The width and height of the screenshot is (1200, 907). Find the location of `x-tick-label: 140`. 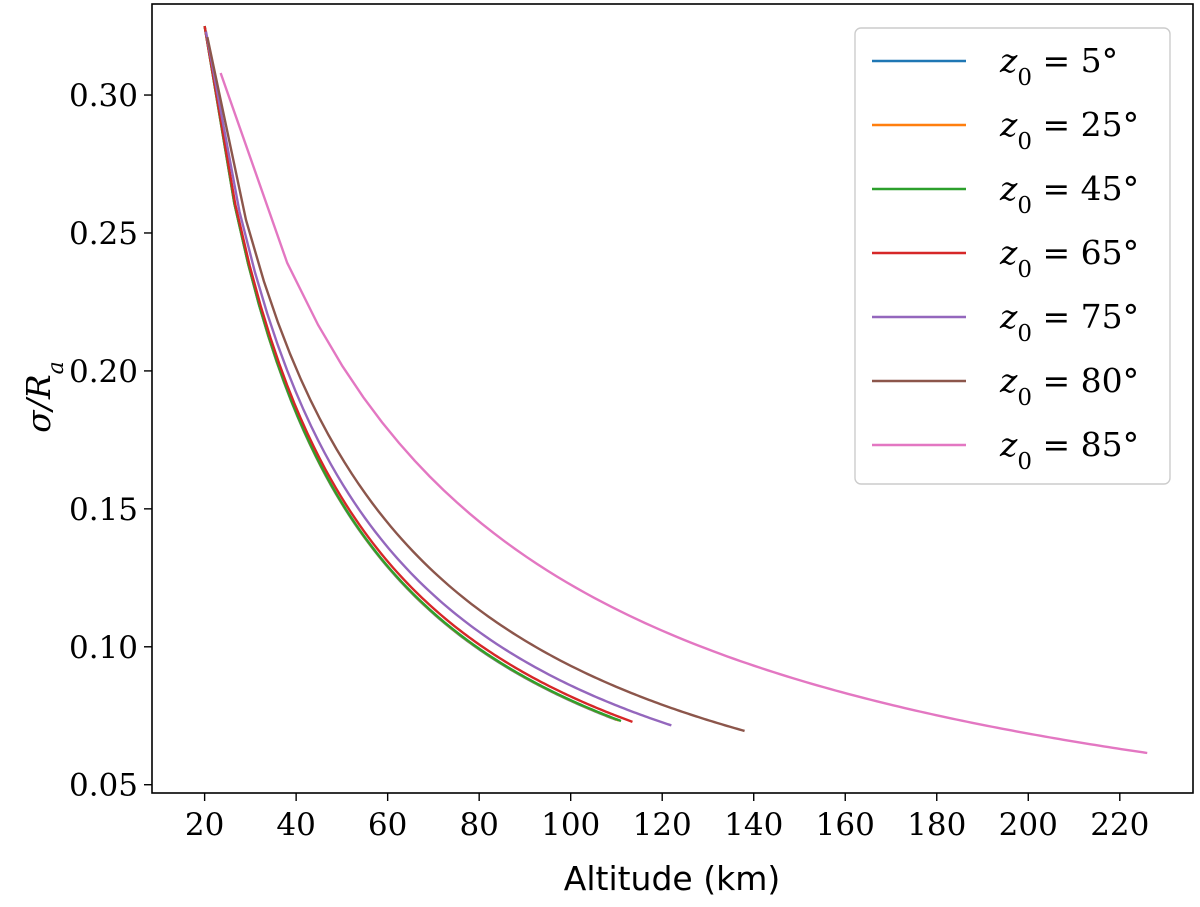

x-tick-label: 140 is located at coordinates (753, 825).